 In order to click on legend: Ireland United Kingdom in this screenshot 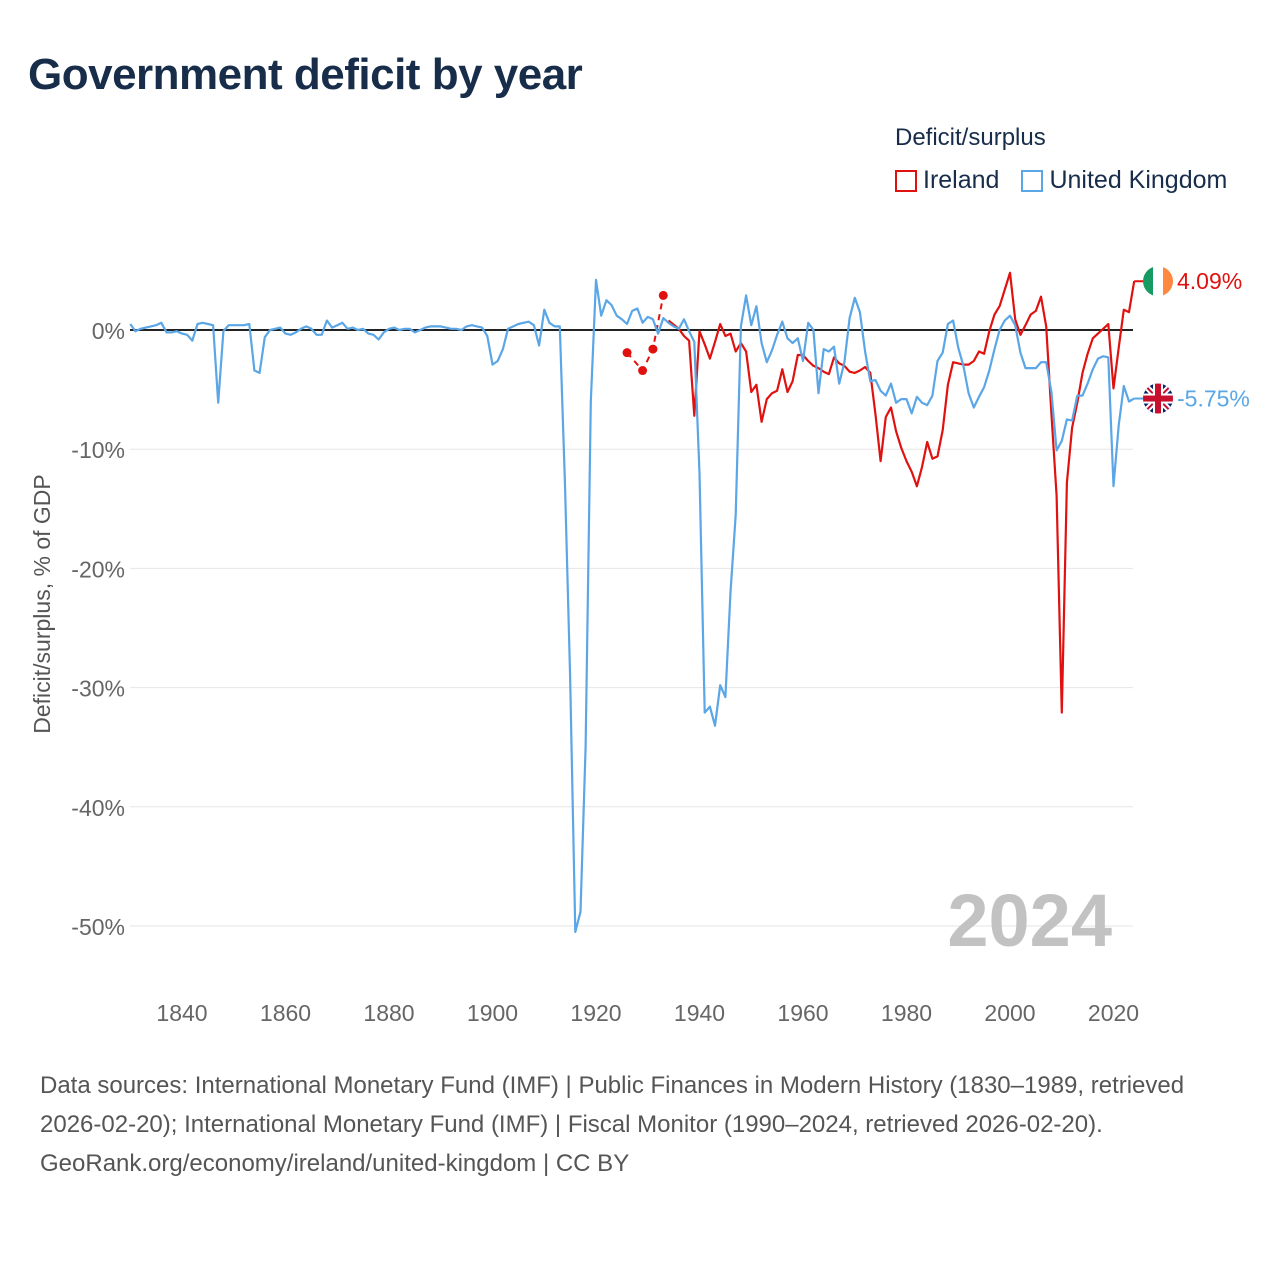, I will do `click(1061, 180)`.